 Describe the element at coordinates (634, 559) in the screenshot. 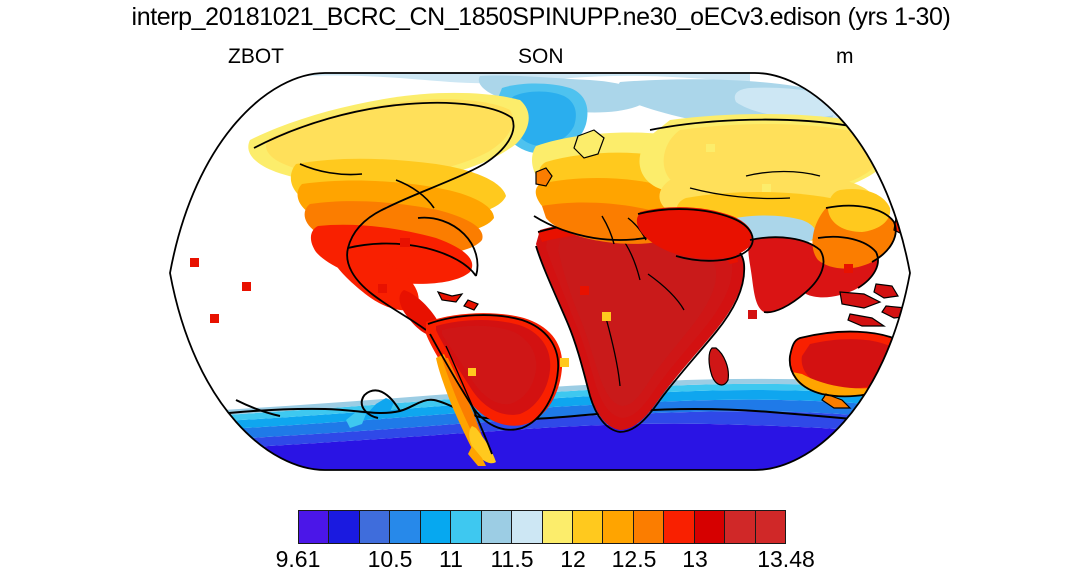

I see `colorbar-tick-label: 12.5` at that location.